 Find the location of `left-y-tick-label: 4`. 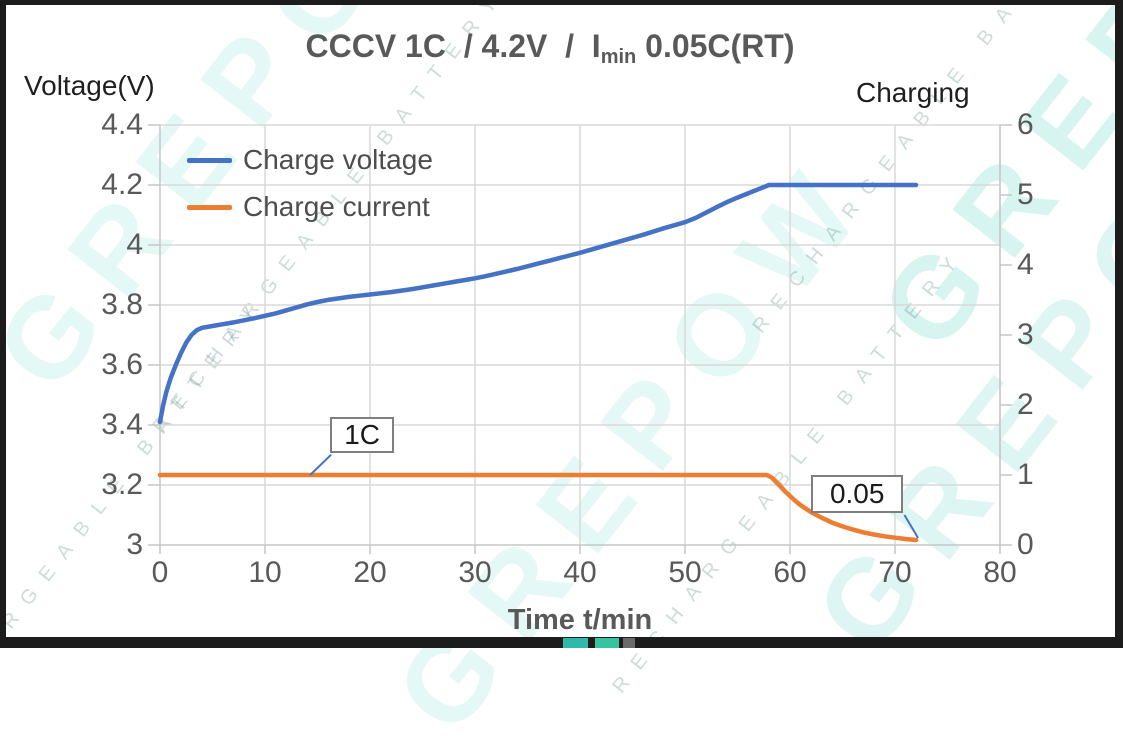

left-y-tick-label: 4 is located at coordinates (134, 244).